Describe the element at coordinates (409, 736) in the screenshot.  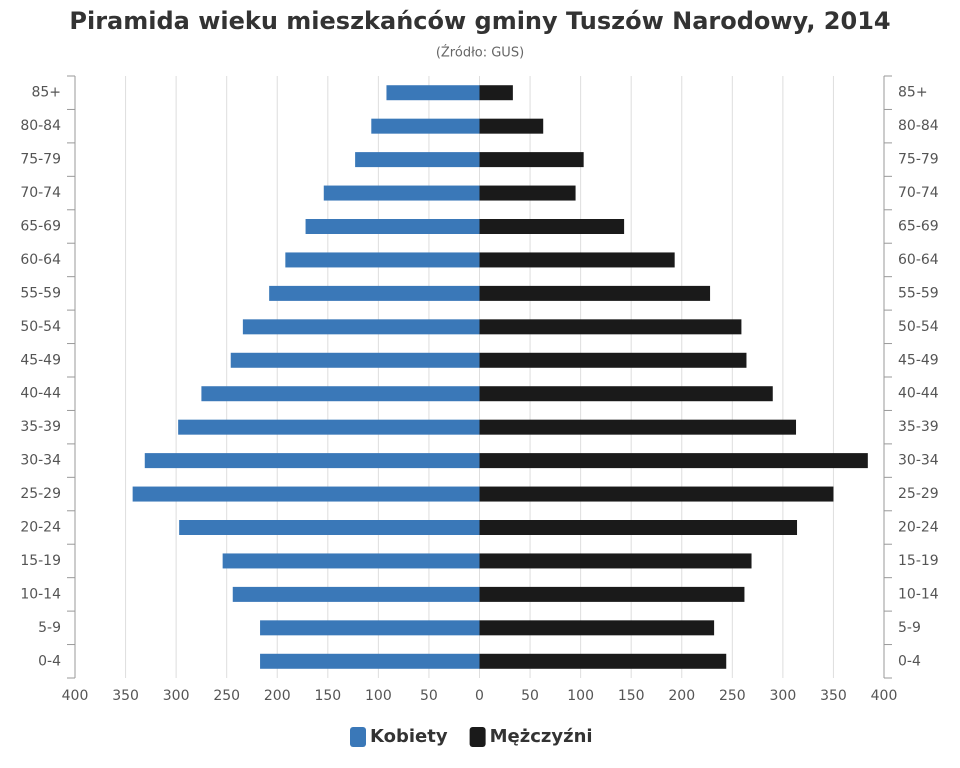
I see `legend-label: Kobiety` at that location.